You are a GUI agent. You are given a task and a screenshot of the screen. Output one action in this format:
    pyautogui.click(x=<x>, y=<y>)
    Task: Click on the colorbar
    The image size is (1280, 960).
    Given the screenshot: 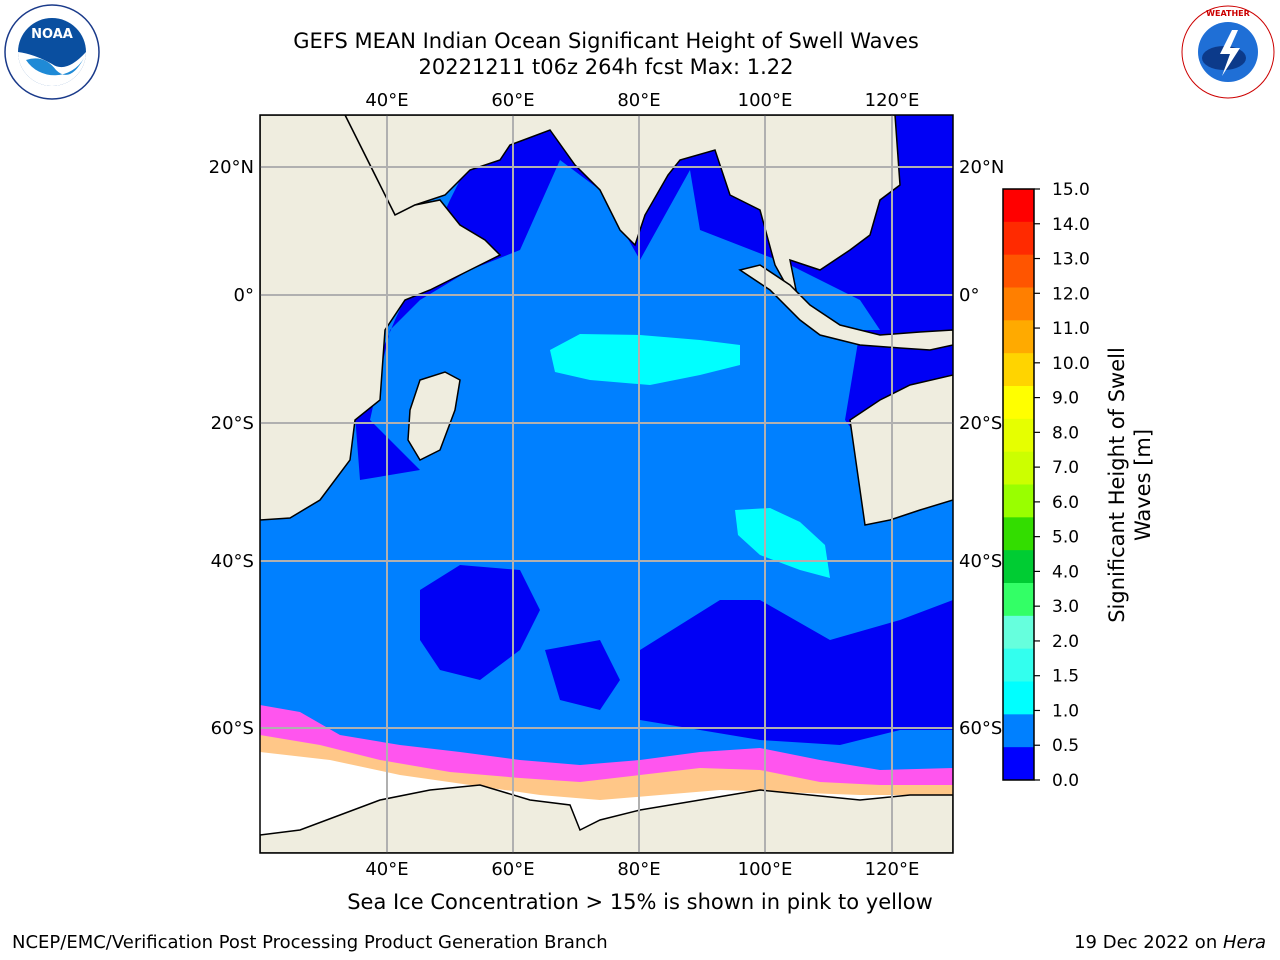 What is the action you would take?
    pyautogui.click(x=1018, y=485)
    